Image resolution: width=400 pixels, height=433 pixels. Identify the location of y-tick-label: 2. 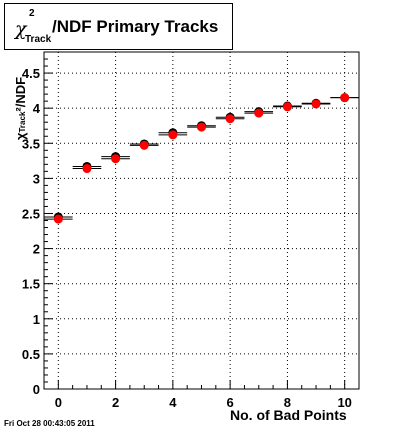
(36, 249).